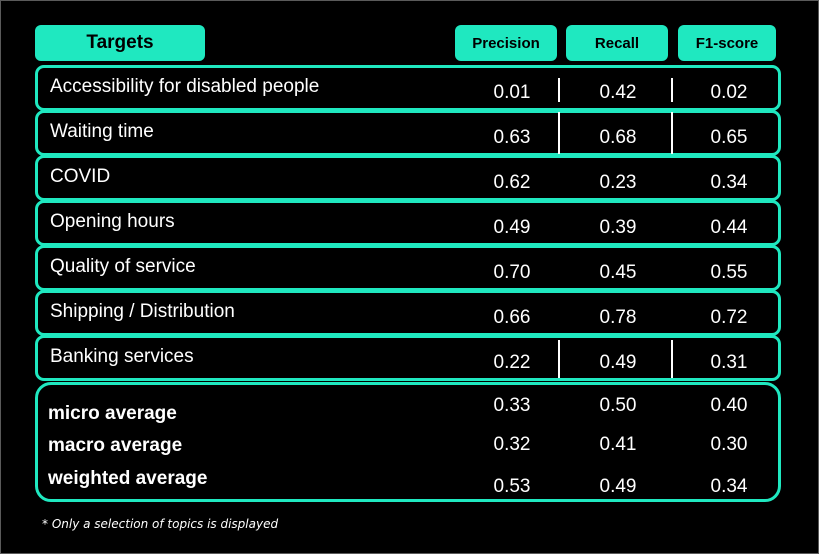 Image resolution: width=819 pixels, height=554 pixels. I want to click on table-row: Opening hours 0.49 0.39 0.44, so click(408, 223).